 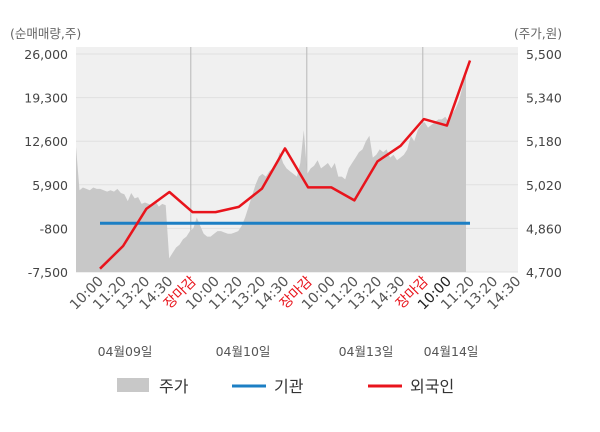 I want to click on date-label: 04월10일, so click(x=243, y=351).